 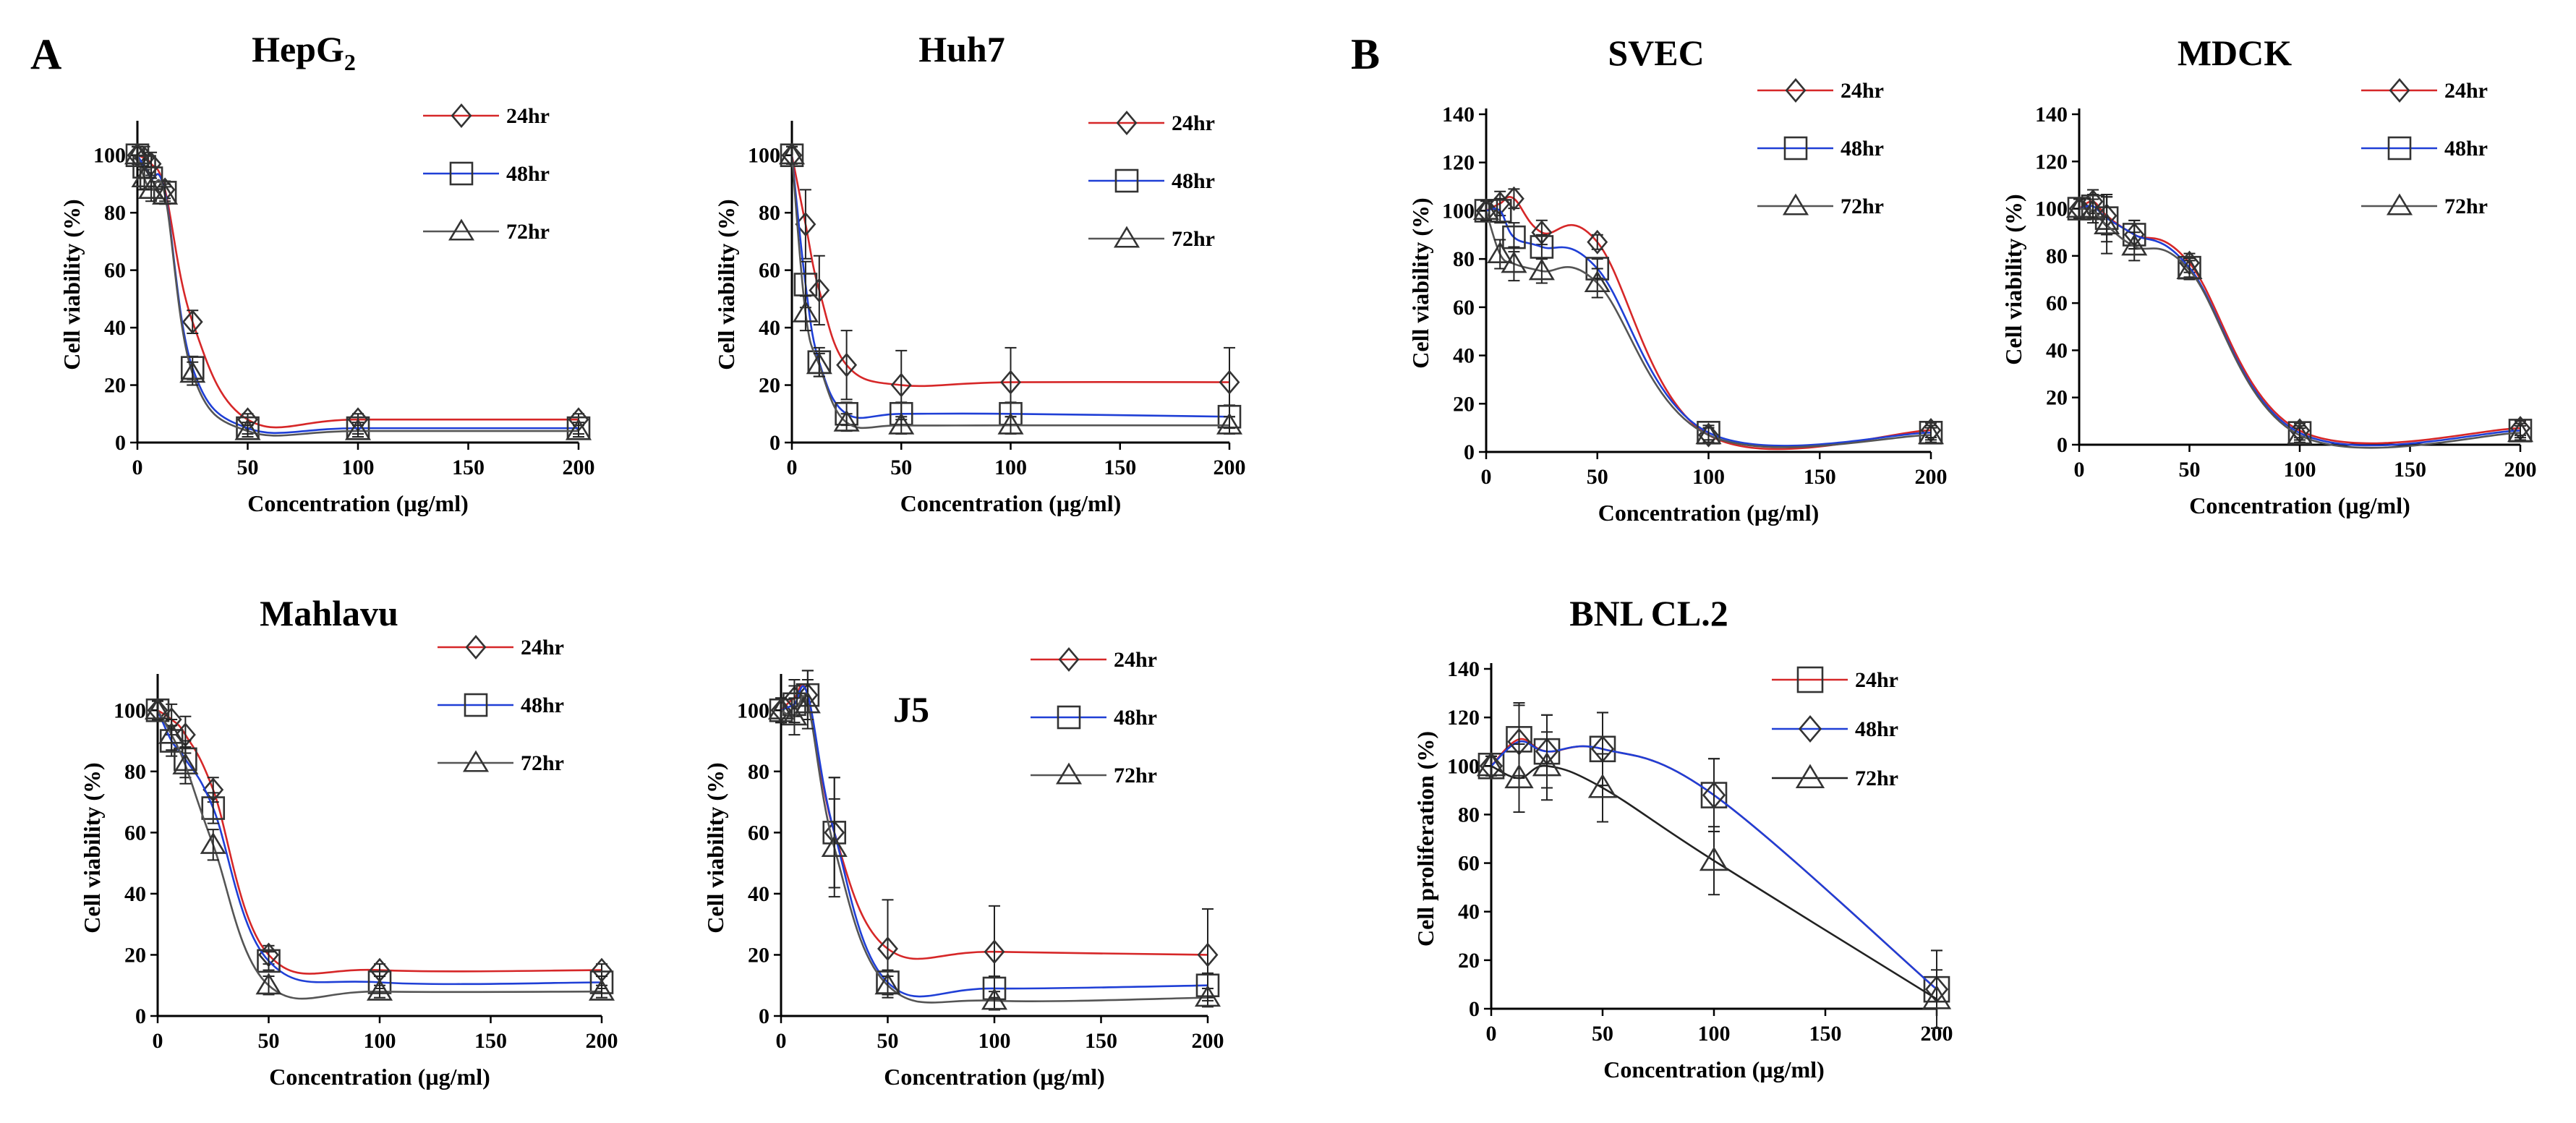 What do you see at coordinates (1458, 163) in the screenshot?
I see `y-tick-label: 120` at bounding box center [1458, 163].